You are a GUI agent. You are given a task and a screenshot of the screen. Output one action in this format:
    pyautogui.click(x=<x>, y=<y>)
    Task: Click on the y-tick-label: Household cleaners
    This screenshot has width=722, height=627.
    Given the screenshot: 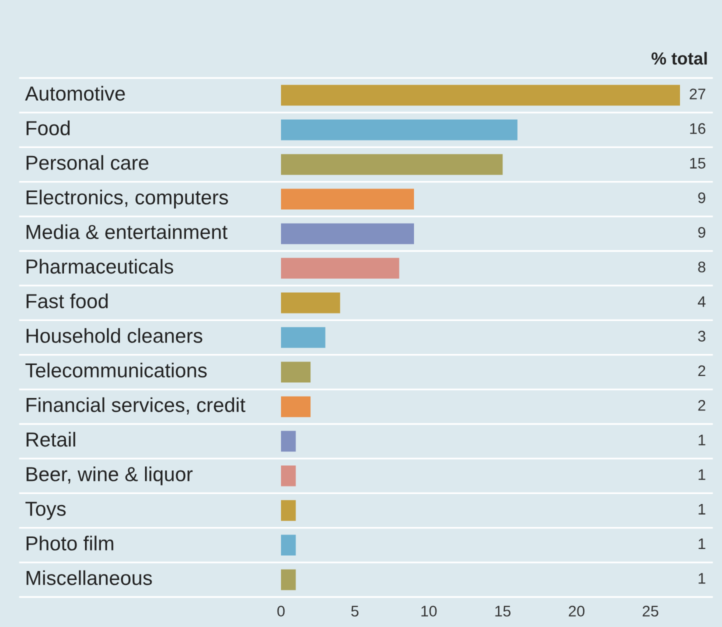 What is the action you would take?
    pyautogui.click(x=114, y=335)
    